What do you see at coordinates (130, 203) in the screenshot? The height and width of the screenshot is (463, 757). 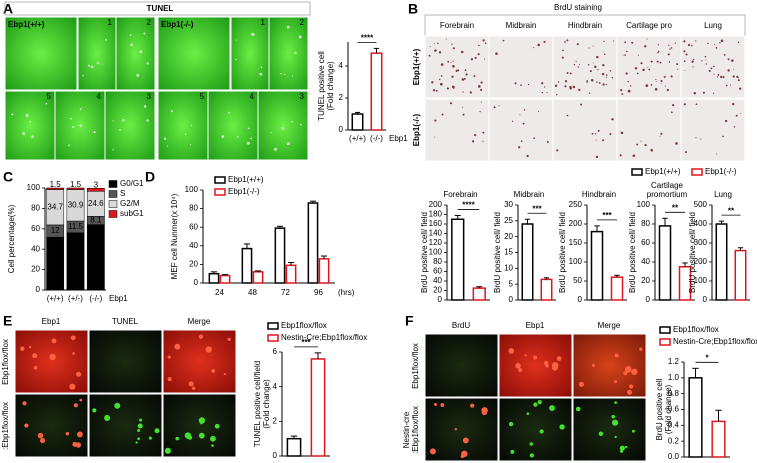 I see `legend-label: G2/M` at bounding box center [130, 203].